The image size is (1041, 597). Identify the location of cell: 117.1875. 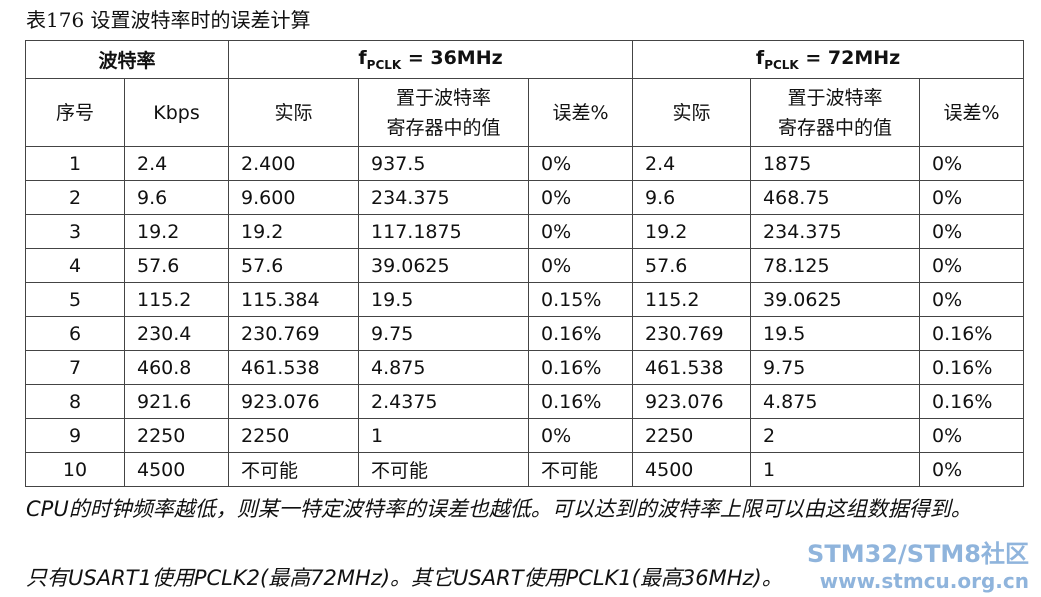
(444, 231).